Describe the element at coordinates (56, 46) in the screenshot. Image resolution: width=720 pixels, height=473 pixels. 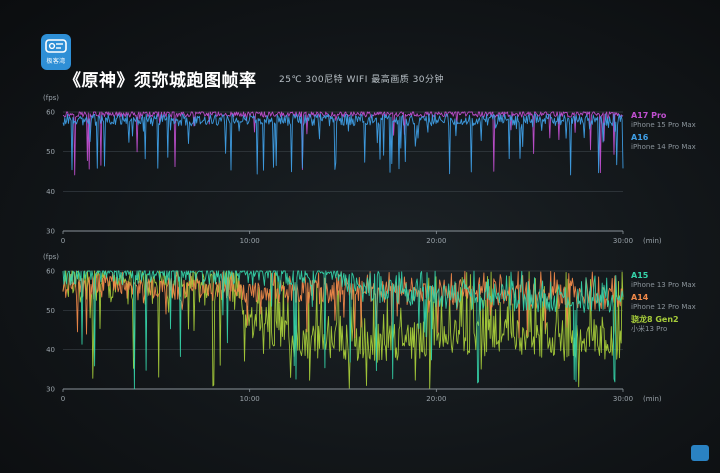
I see `logo-glyph-icon` at that location.